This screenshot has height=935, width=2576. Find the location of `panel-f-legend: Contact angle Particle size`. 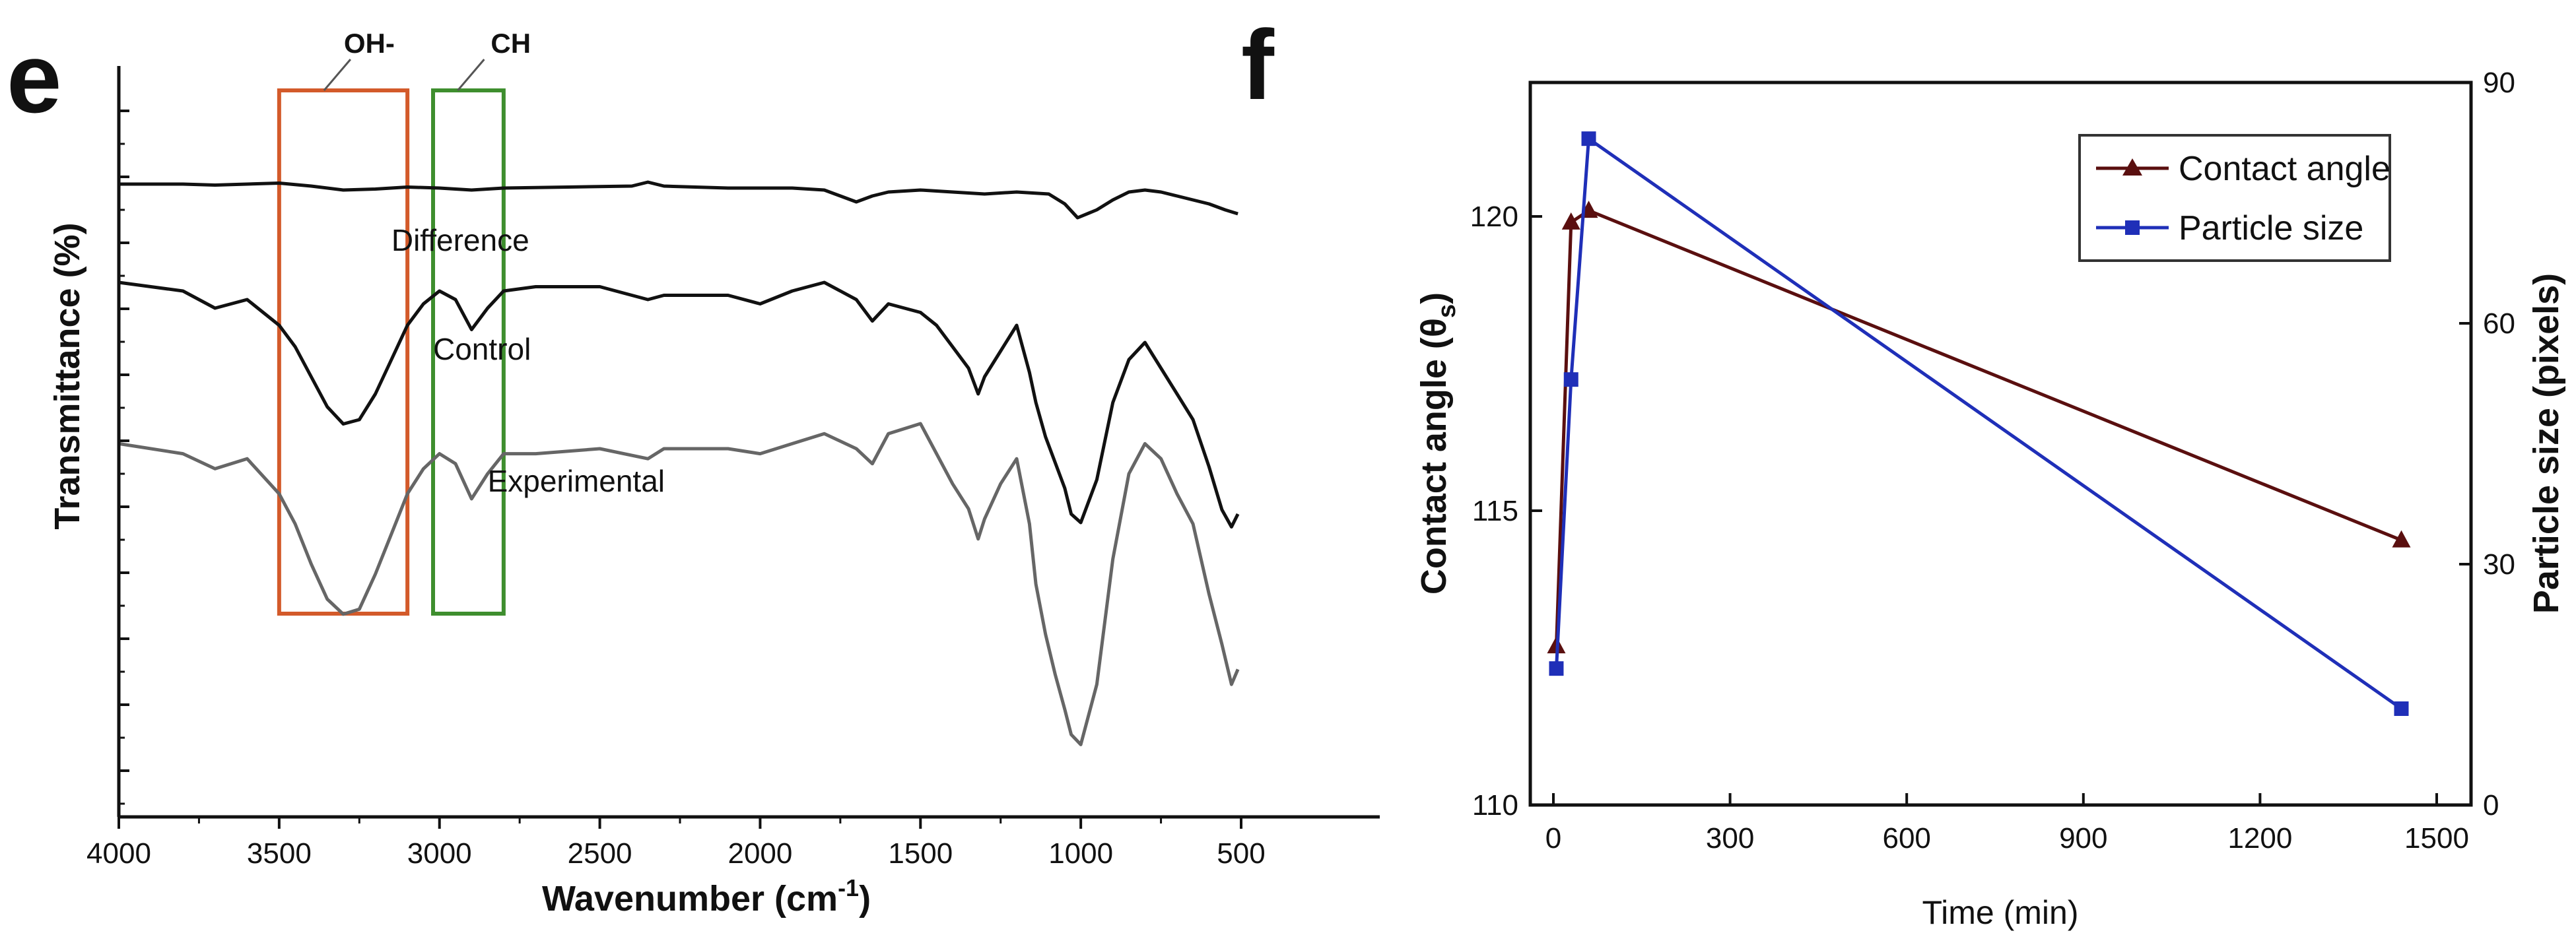

panel-f-legend: Contact angle Particle size is located at coordinates (2234, 198).